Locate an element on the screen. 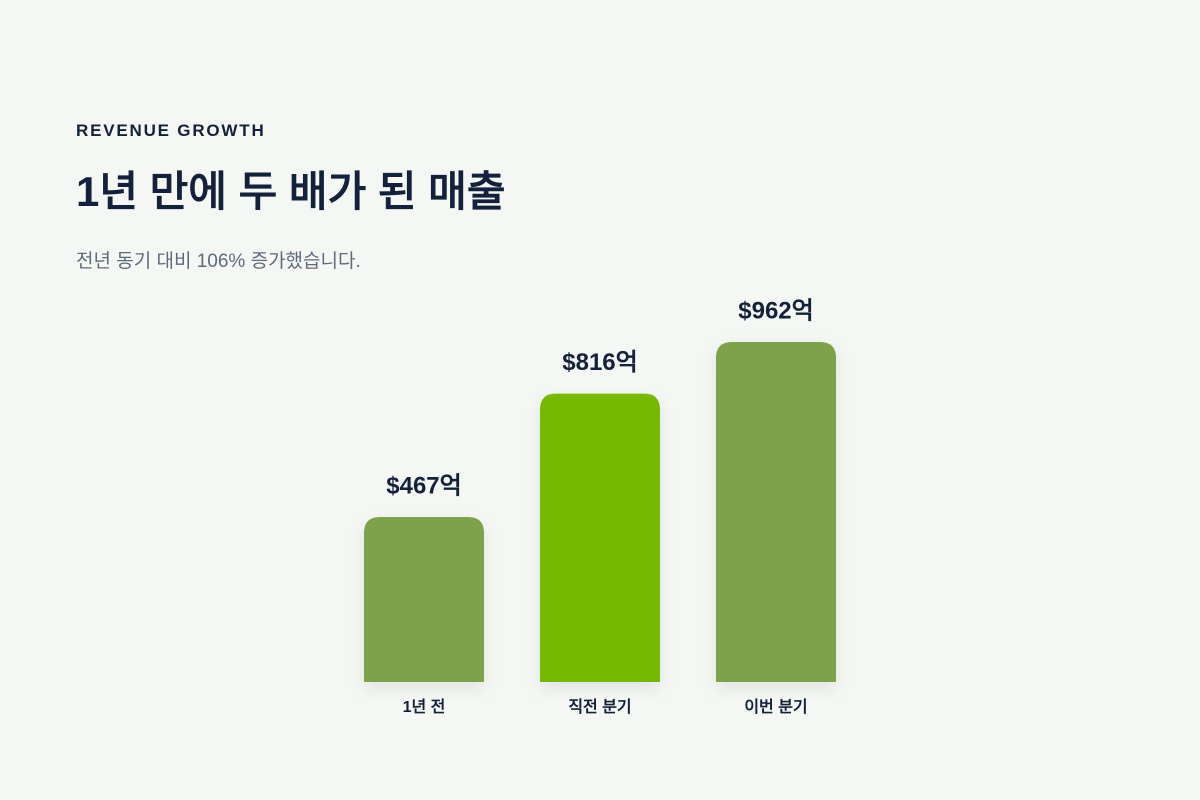 This screenshot has height=800, width=1200. value-label: $467억 is located at coordinates (423, 485).